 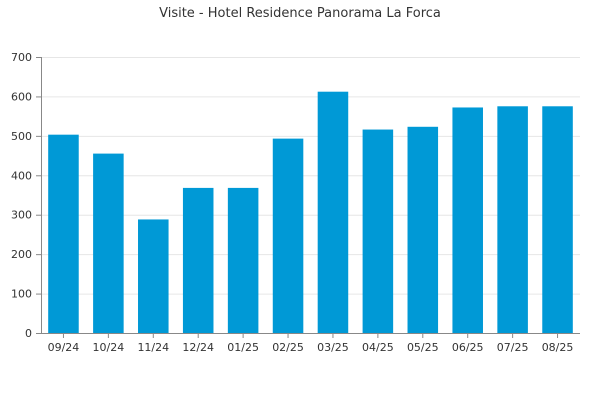 What do you see at coordinates (153, 347) in the screenshot?
I see `x-tick-label: 11/24` at bounding box center [153, 347].